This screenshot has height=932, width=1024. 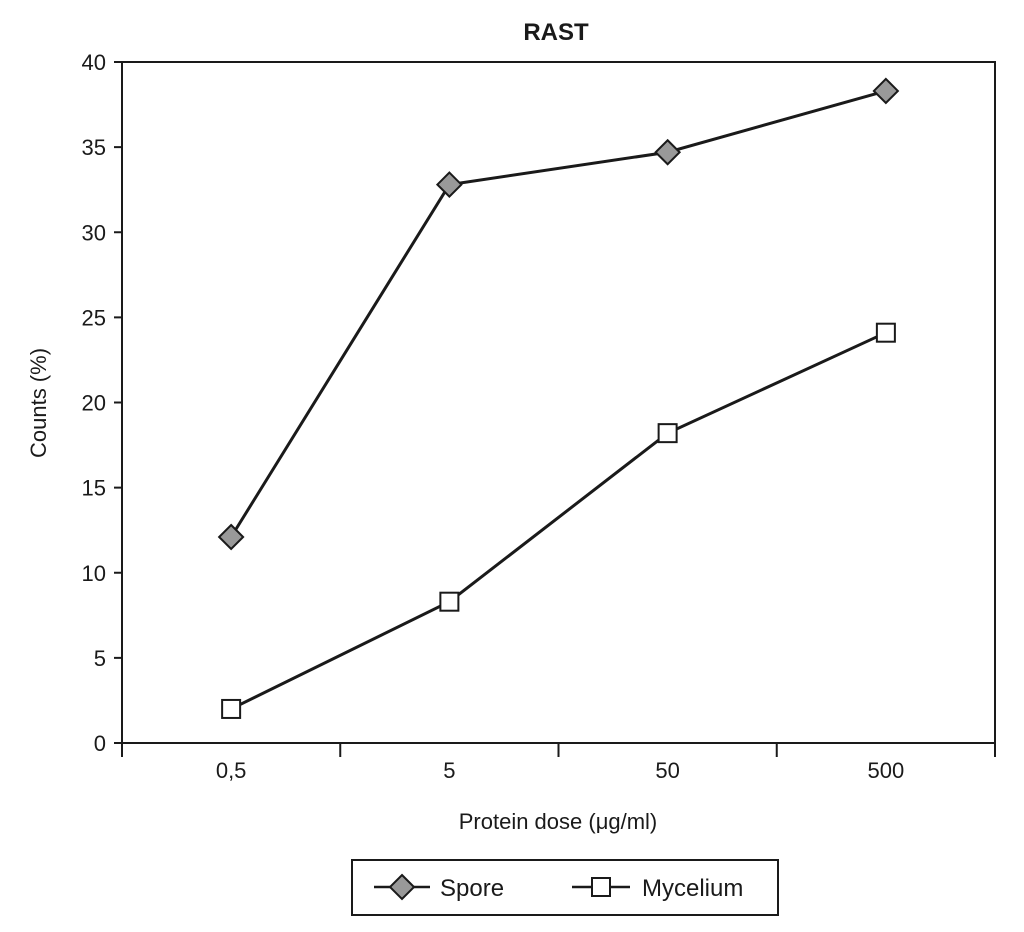 What do you see at coordinates (100, 743) in the screenshot?
I see `y-tick-label: 0` at bounding box center [100, 743].